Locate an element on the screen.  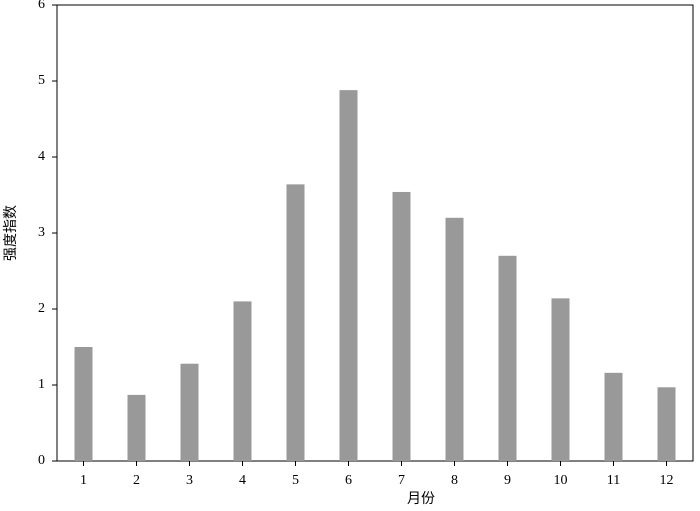
y-tick-label: 5 is located at coordinates (41, 80).